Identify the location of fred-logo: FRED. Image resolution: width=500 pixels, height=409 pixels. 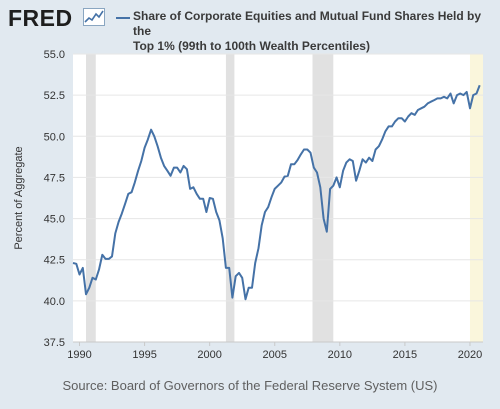
(40, 18).